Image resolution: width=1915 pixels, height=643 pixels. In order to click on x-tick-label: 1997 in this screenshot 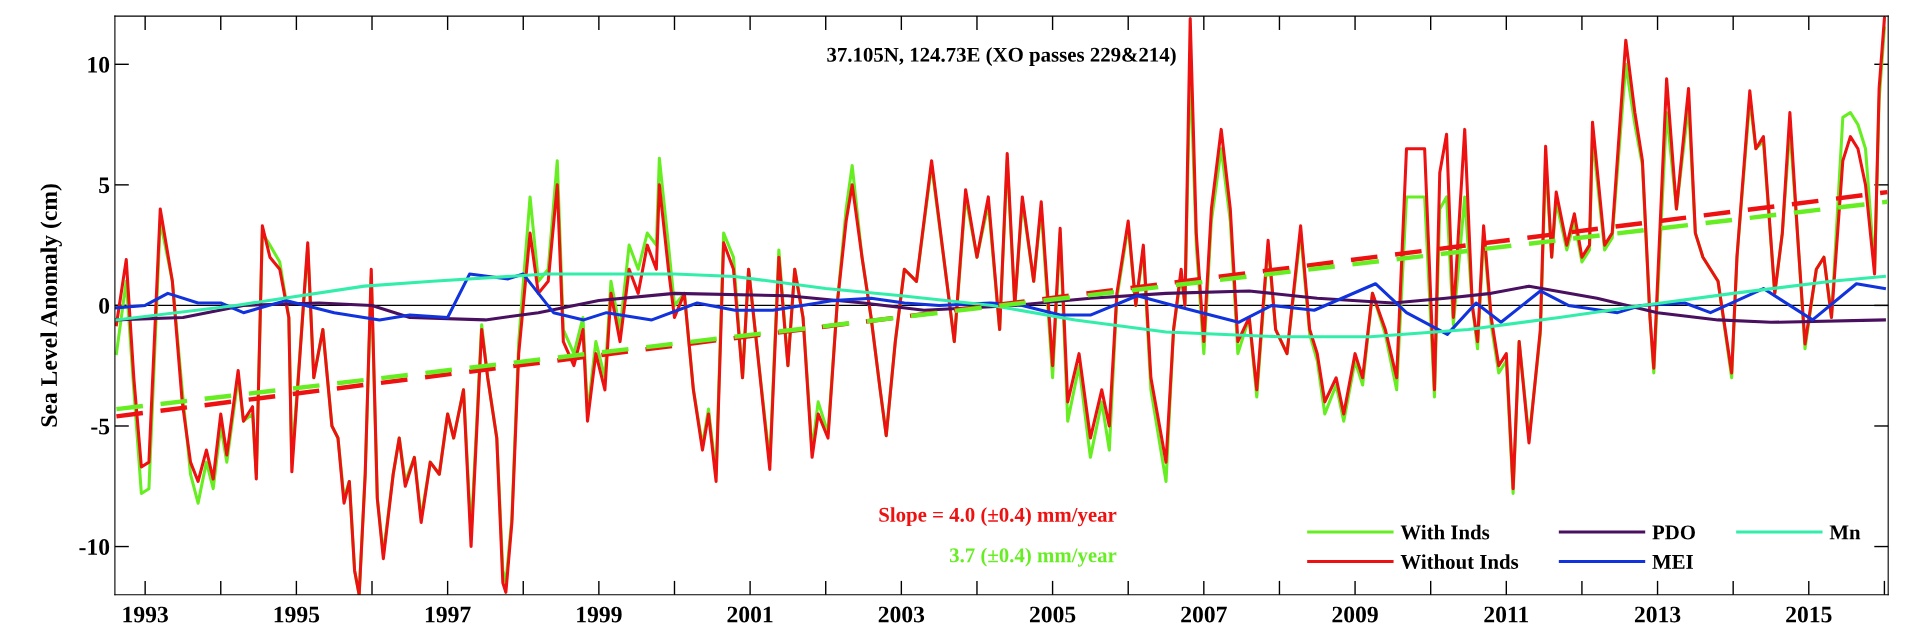, I will do `click(448, 614)`.